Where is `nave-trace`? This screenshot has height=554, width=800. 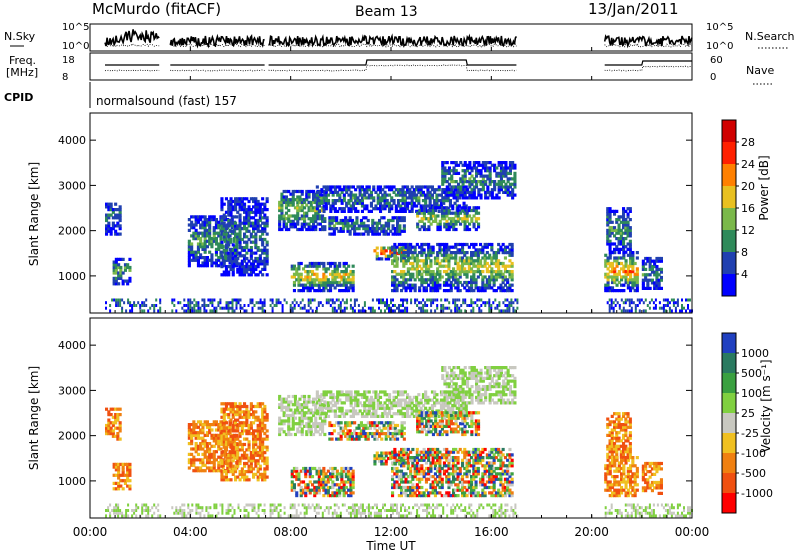
nave-trace is located at coordinates (398, 68).